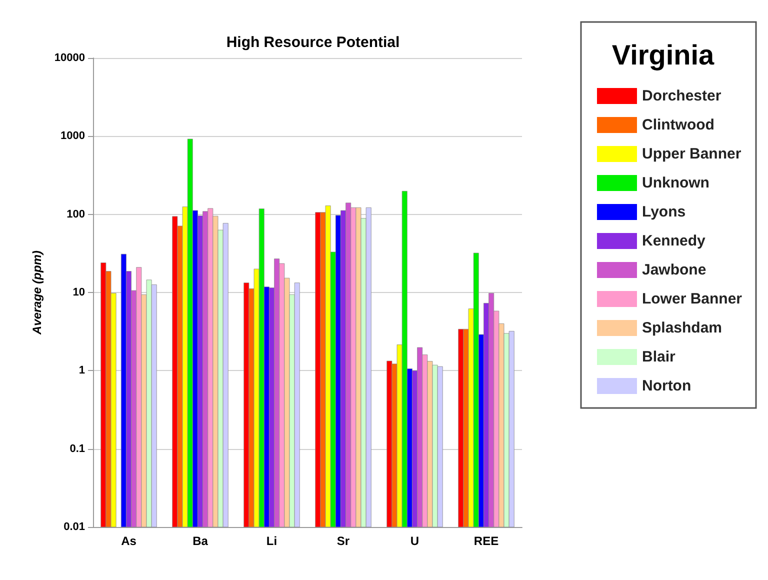 The width and height of the screenshot is (768, 580). I want to click on legend-label: Dorchester, so click(682, 96).